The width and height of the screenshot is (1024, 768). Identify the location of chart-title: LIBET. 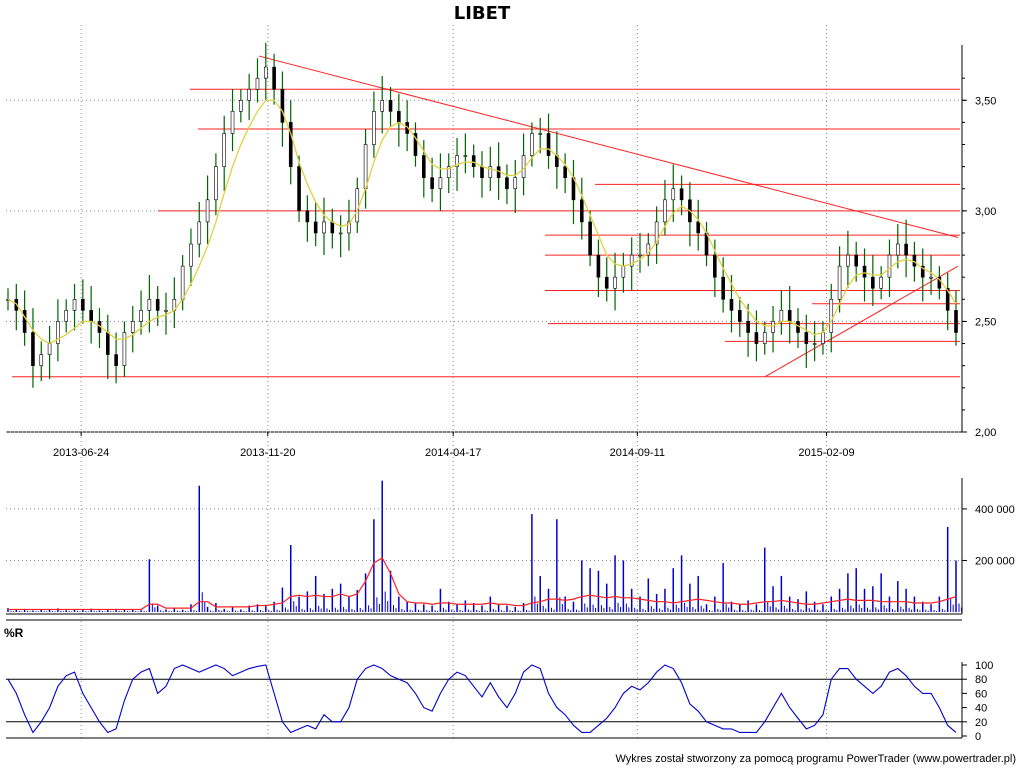
(482, 13).